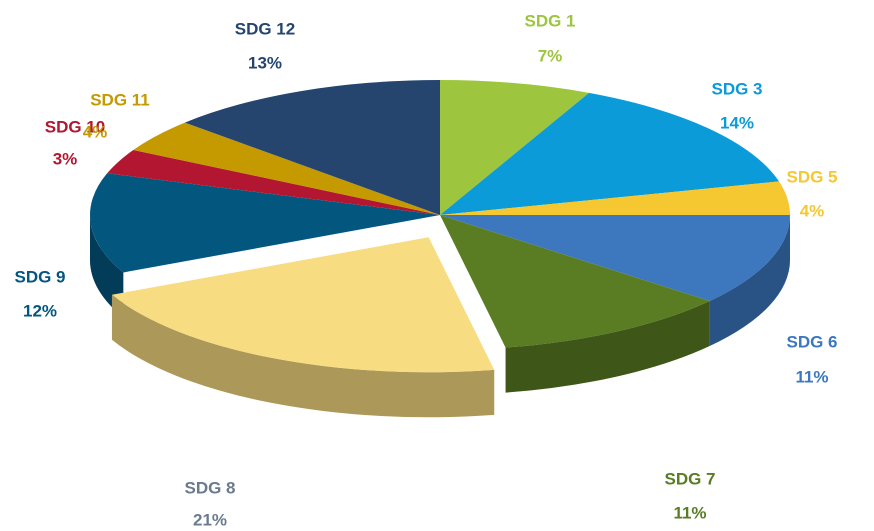  I want to click on slice-label: SDG 12, so click(265, 28).